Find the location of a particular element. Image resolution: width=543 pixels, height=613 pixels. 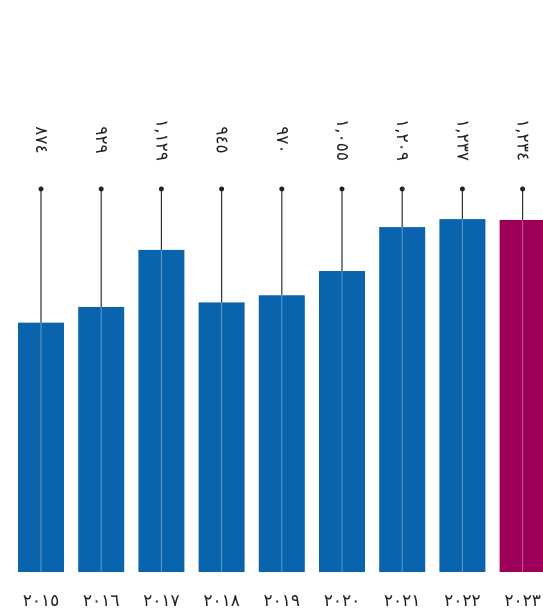

x-tick-label: ٢٠١٦ is located at coordinates (101, 601).